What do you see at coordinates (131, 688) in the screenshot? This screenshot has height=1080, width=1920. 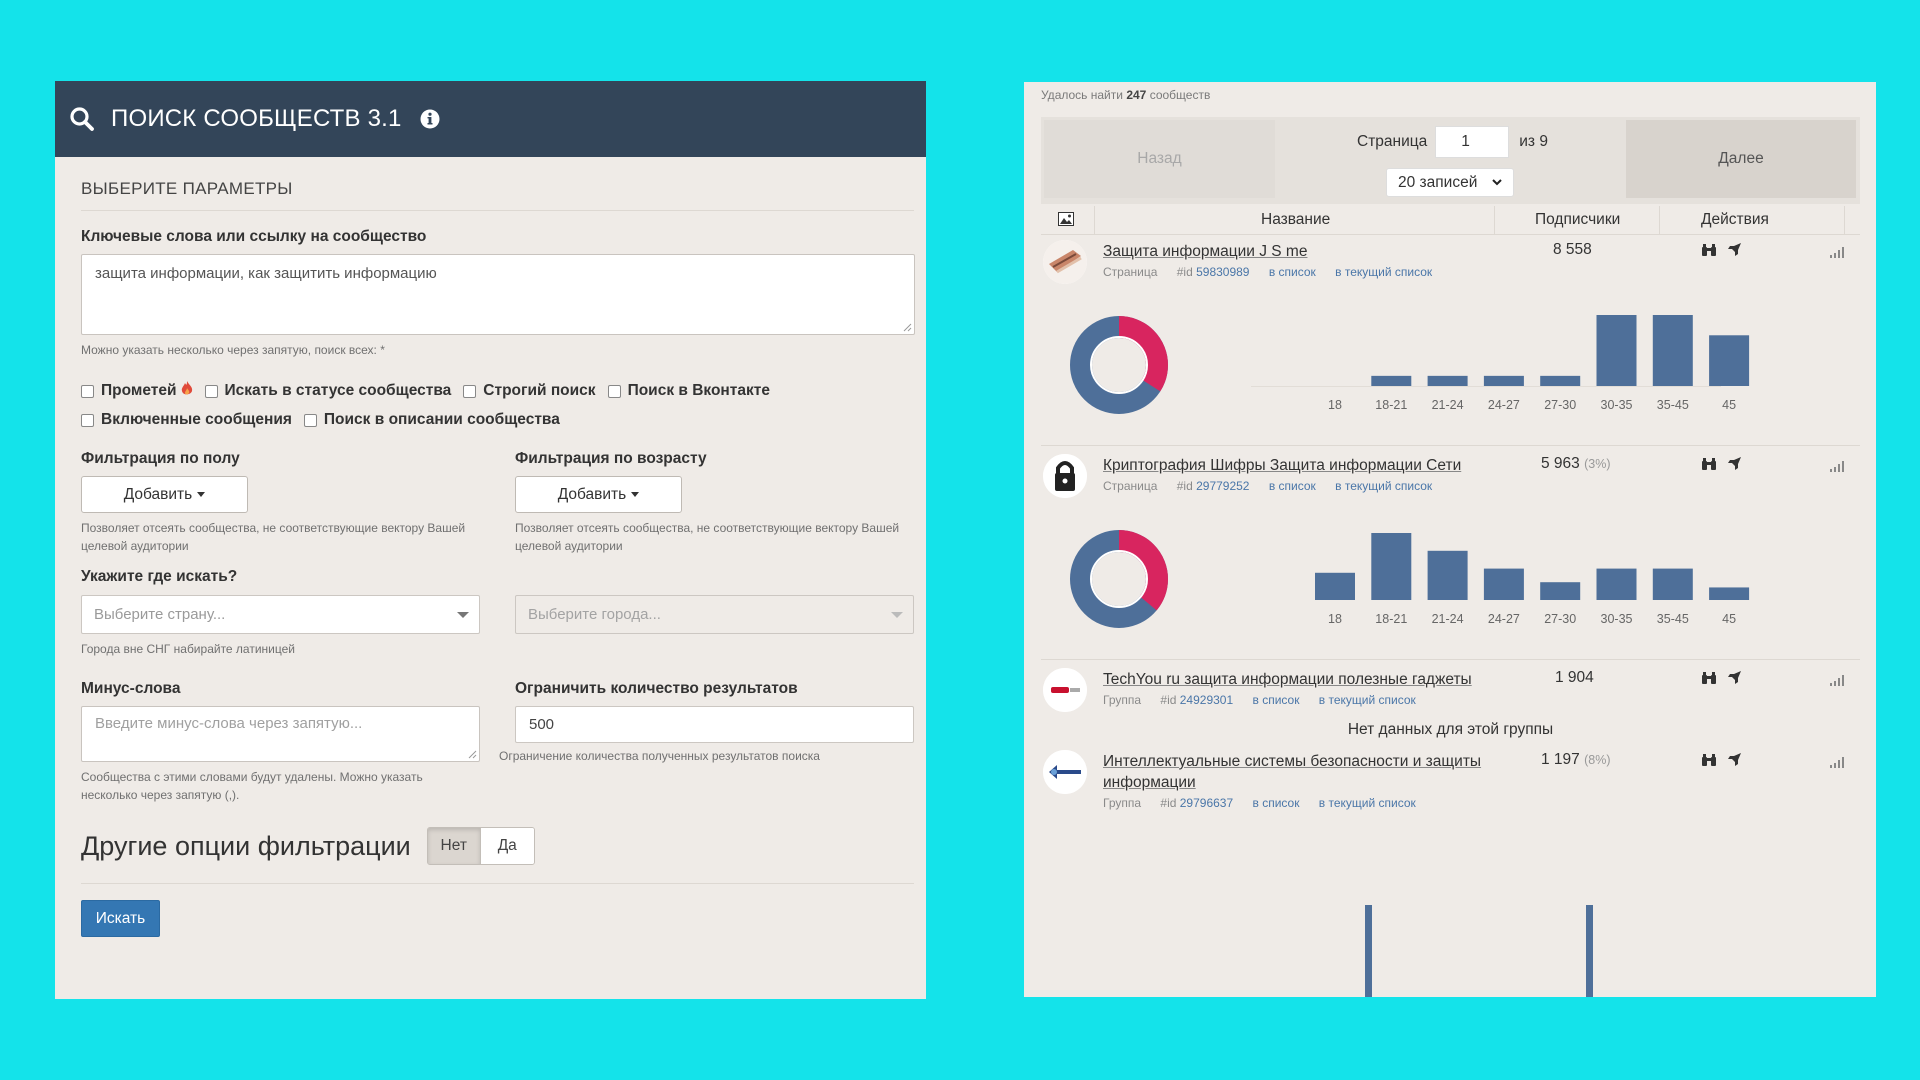 I see `minus-words-label: Минус-слова` at bounding box center [131, 688].